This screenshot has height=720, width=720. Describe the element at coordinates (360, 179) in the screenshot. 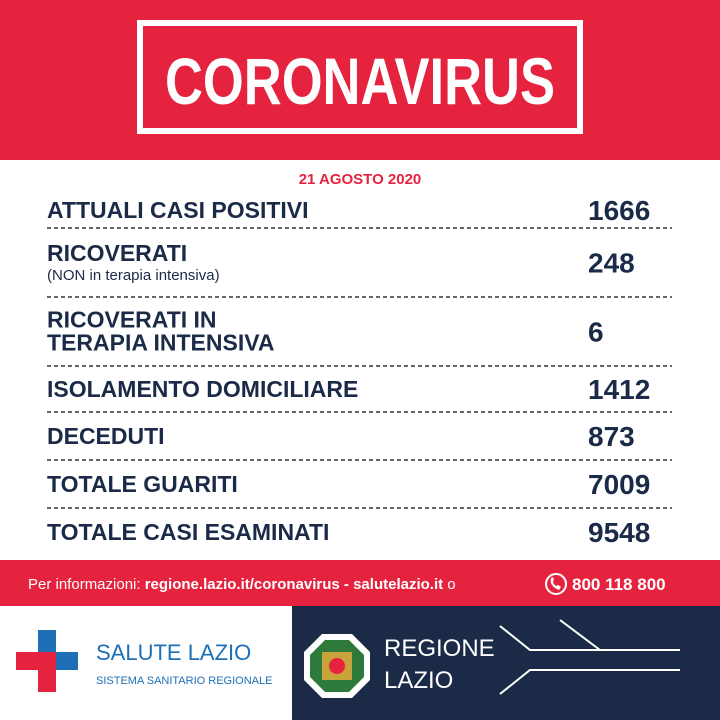

I see `date: 21 AGOSTO 2020` at that location.